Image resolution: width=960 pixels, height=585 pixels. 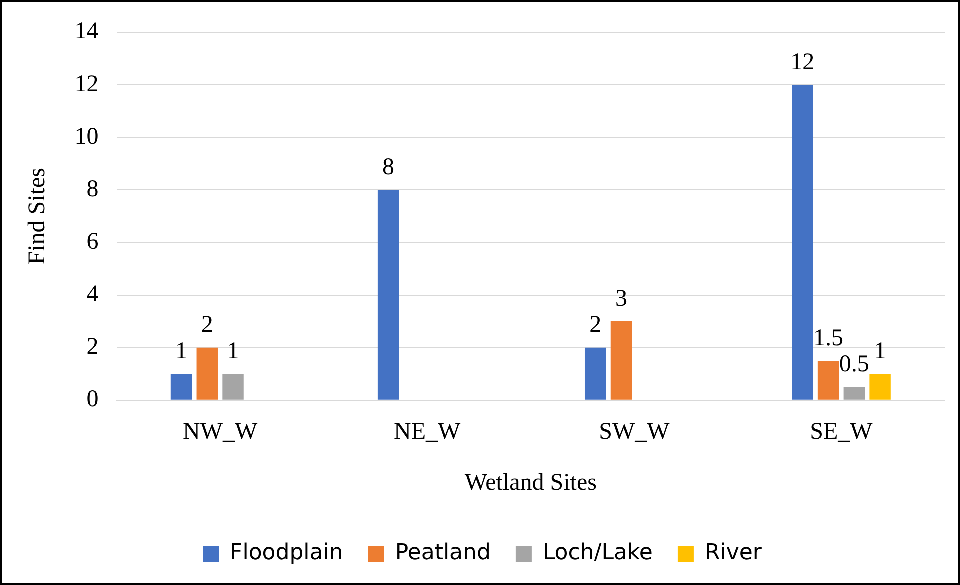 What do you see at coordinates (220, 432) in the screenshot?
I see `x-tick-label: NW_W` at bounding box center [220, 432].